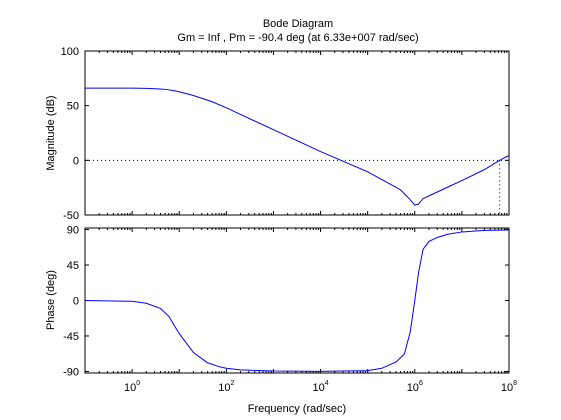 The image size is (561, 420). What do you see at coordinates (298, 24) in the screenshot?
I see `chart-title: Bode Diagram` at bounding box center [298, 24].